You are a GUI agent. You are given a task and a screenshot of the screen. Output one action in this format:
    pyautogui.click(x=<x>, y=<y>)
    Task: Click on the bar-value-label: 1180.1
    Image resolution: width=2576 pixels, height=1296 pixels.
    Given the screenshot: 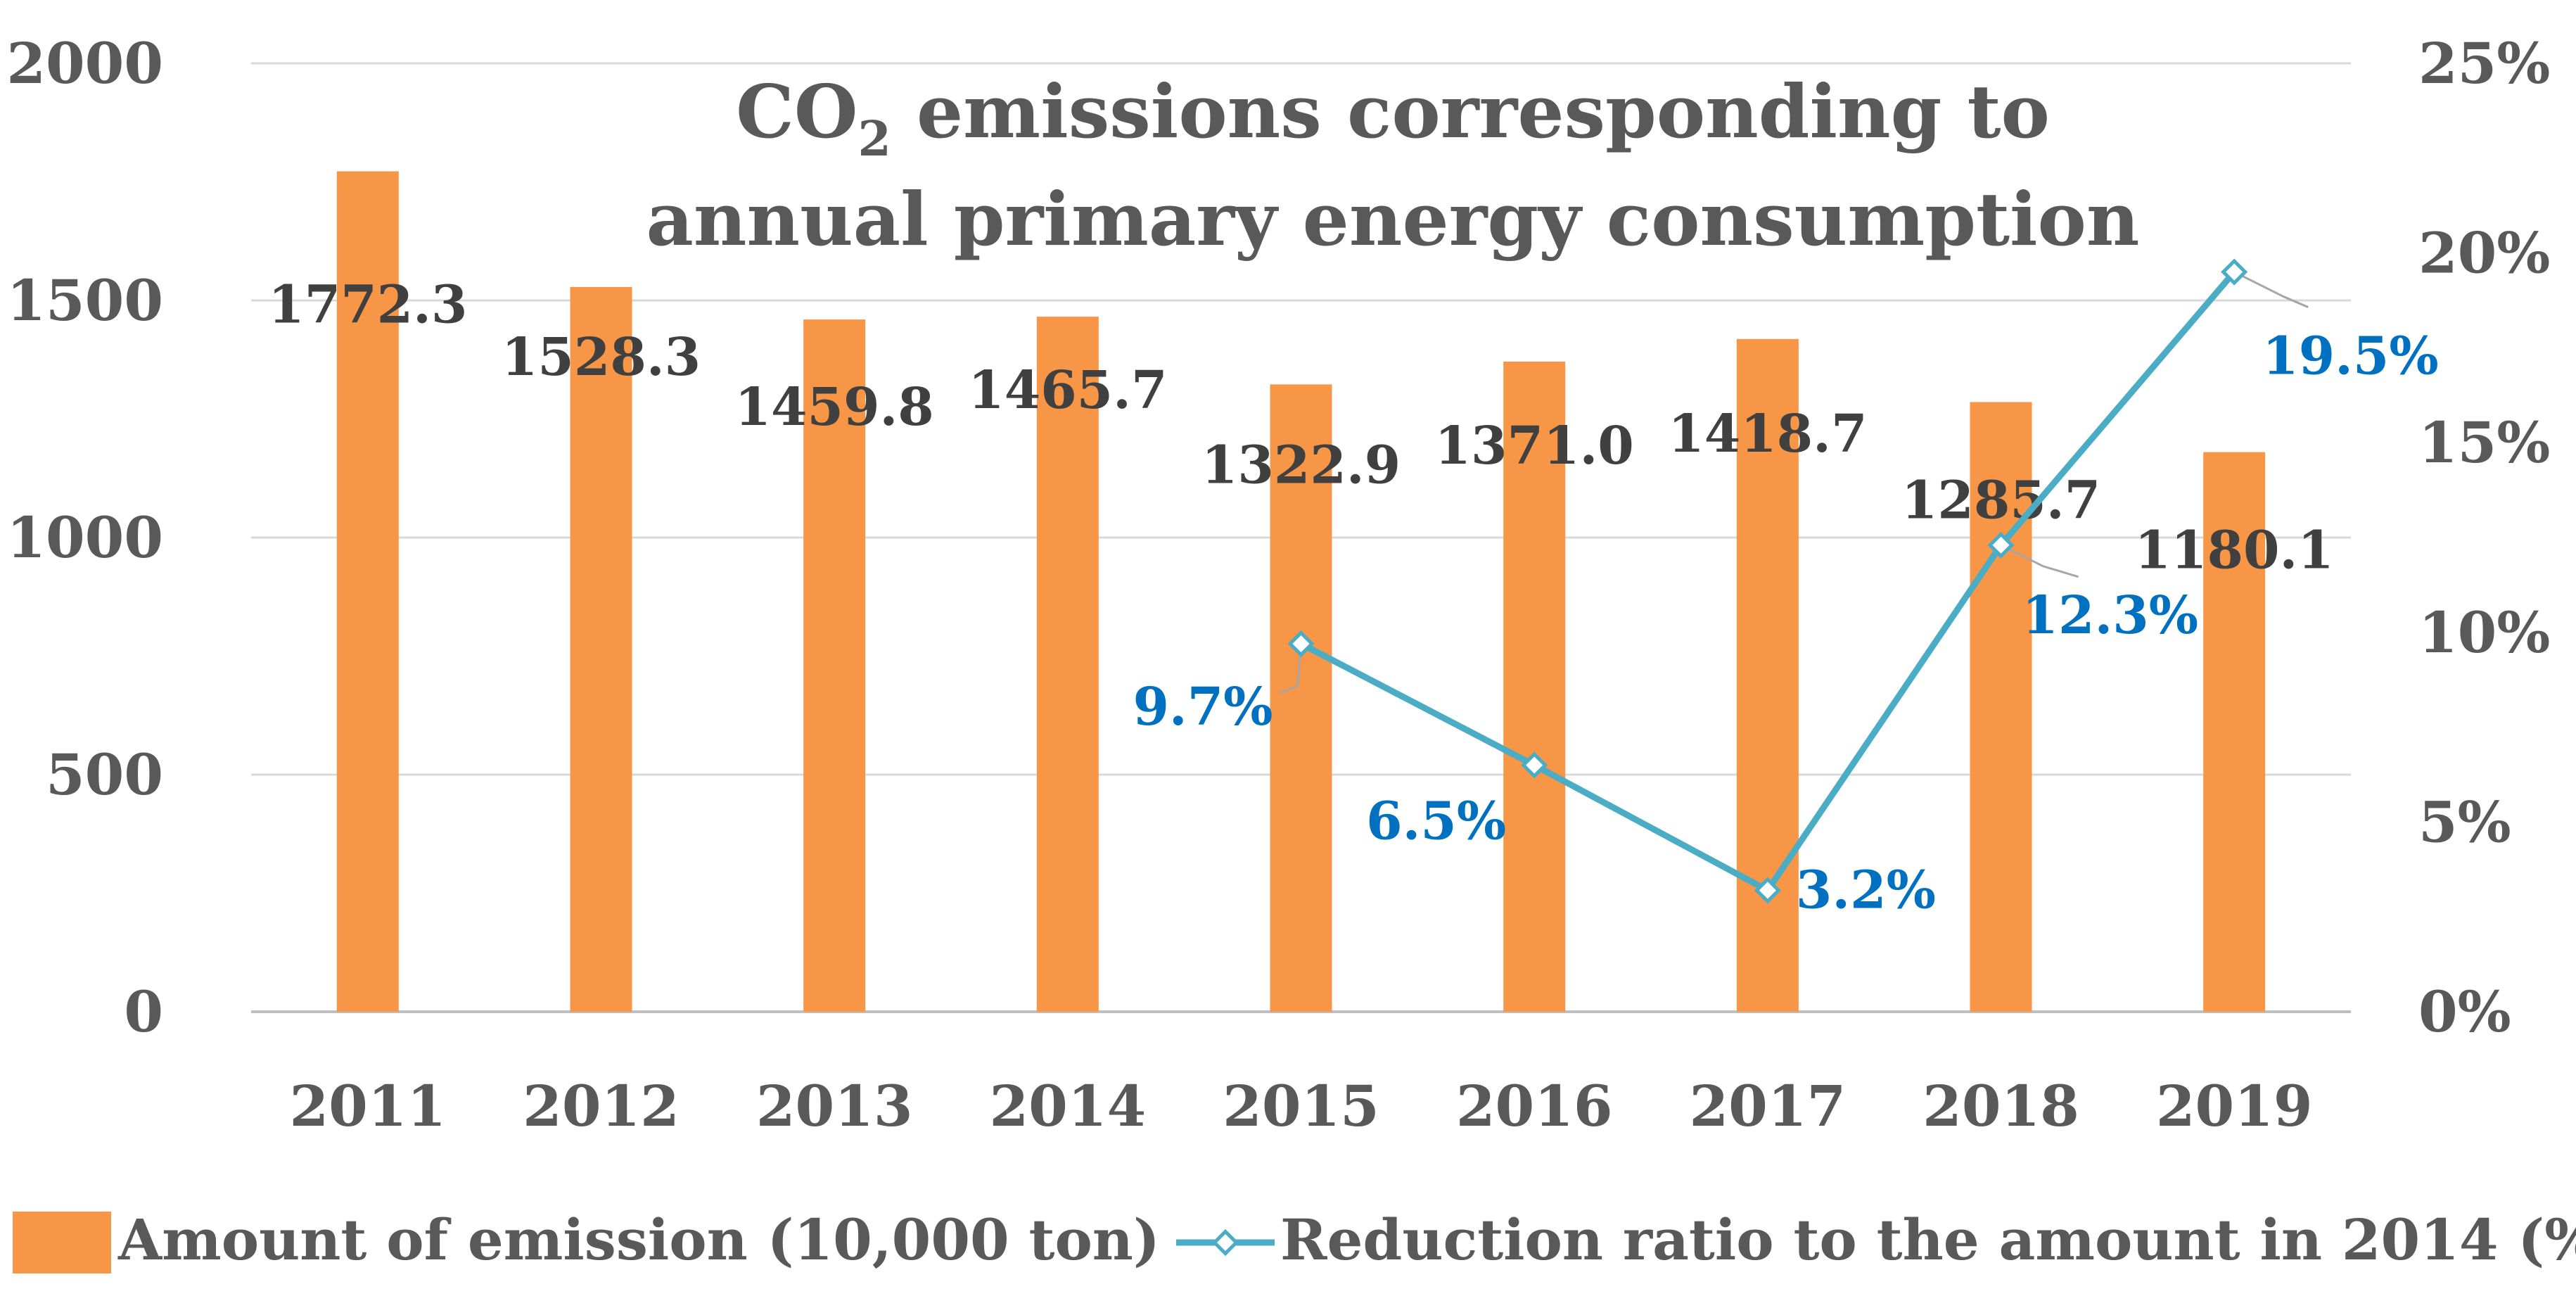 What is the action you would take?
    pyautogui.click(x=2234, y=551)
    